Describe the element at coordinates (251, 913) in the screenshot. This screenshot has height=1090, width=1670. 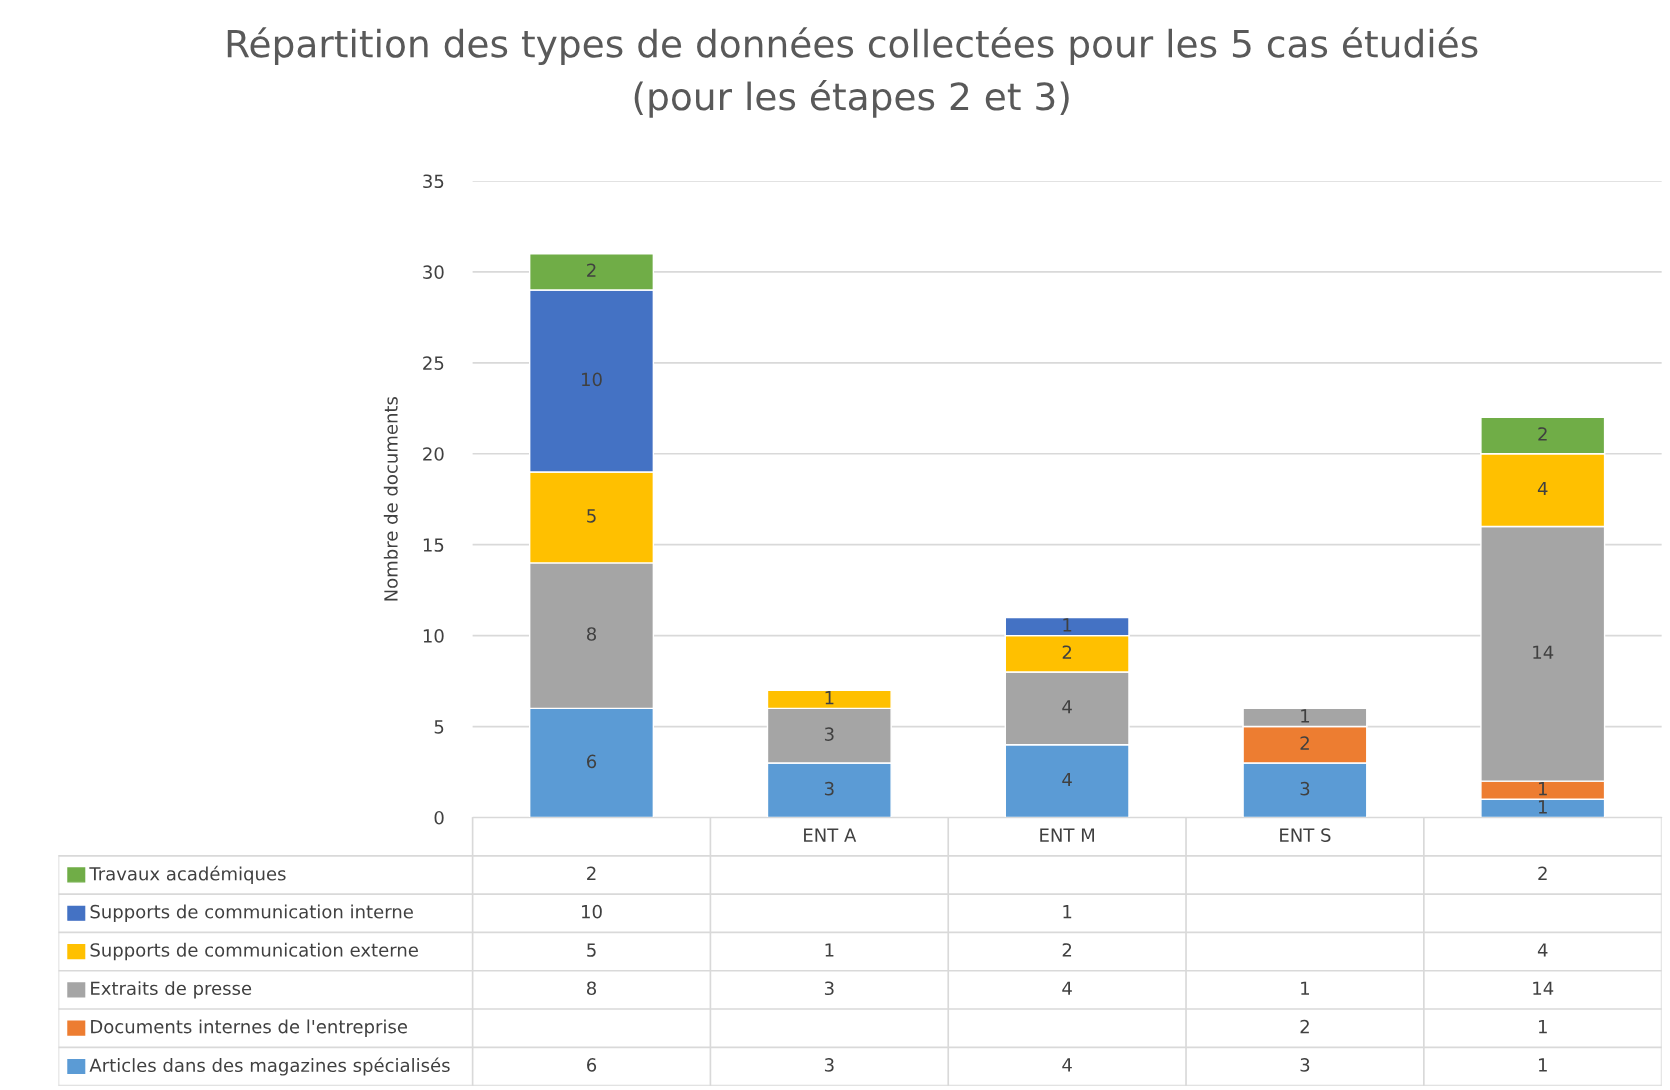
I see `legend-label: Supports de communication interne` at that location.